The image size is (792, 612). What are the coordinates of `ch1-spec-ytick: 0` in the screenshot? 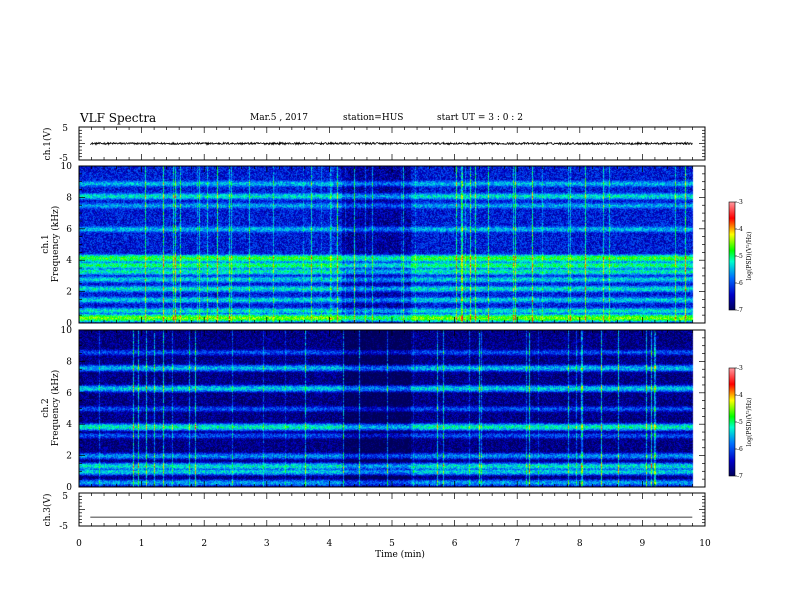 It's located at (69, 324).